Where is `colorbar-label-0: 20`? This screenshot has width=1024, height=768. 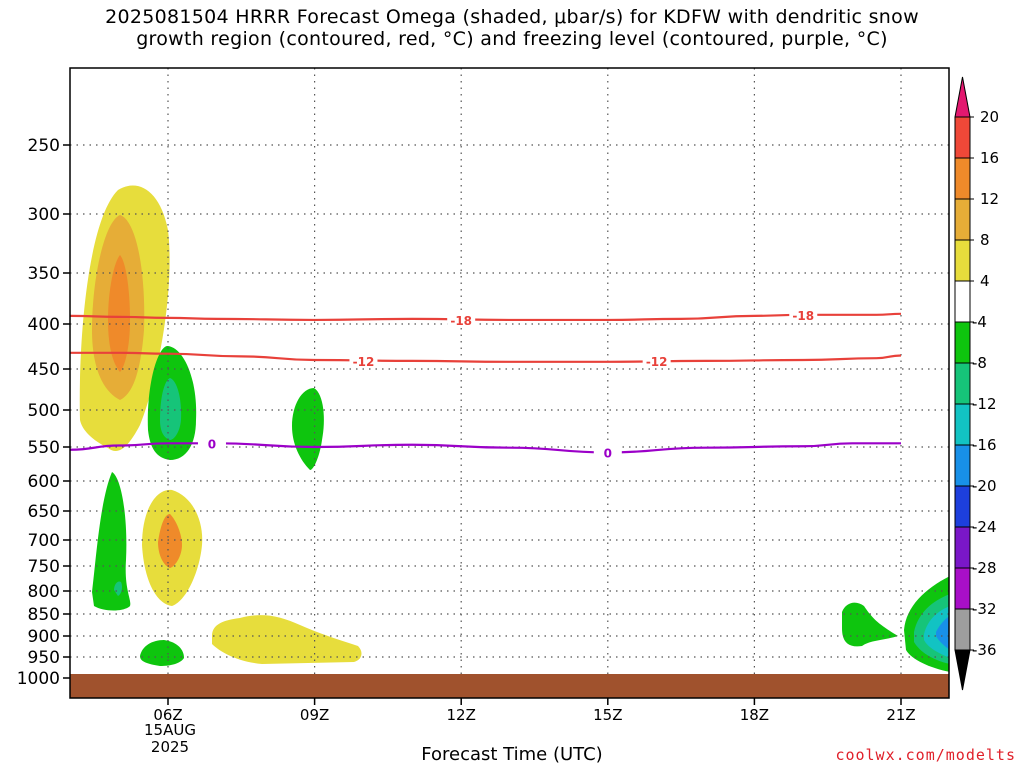
colorbar-label-0: 20 is located at coordinates (989, 117).